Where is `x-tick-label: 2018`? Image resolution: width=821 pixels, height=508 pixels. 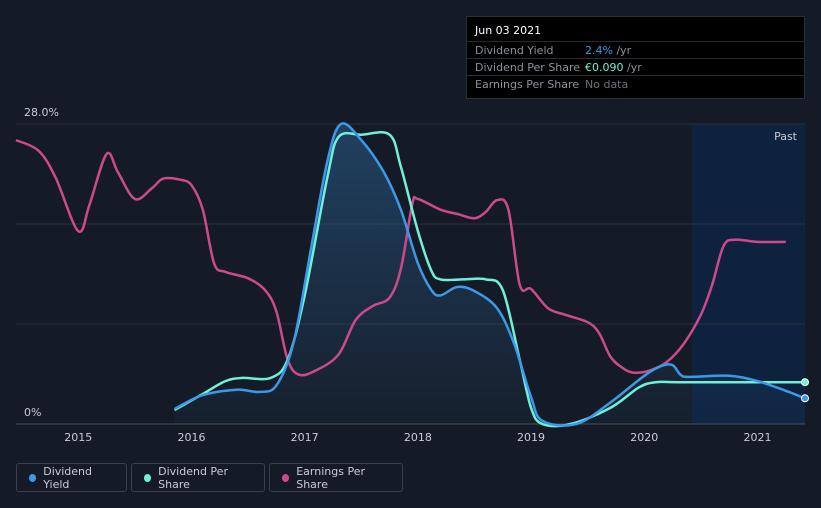 x-tick-label: 2018 is located at coordinates (418, 437).